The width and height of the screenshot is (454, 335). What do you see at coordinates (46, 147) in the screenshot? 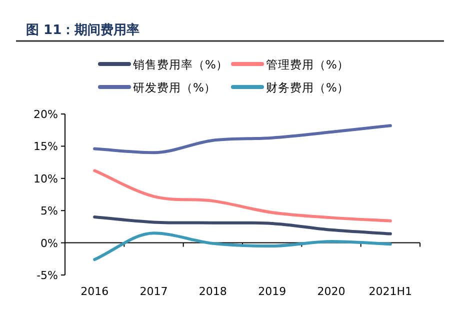
I see `y-tick-label: 15%` at bounding box center [46, 147].